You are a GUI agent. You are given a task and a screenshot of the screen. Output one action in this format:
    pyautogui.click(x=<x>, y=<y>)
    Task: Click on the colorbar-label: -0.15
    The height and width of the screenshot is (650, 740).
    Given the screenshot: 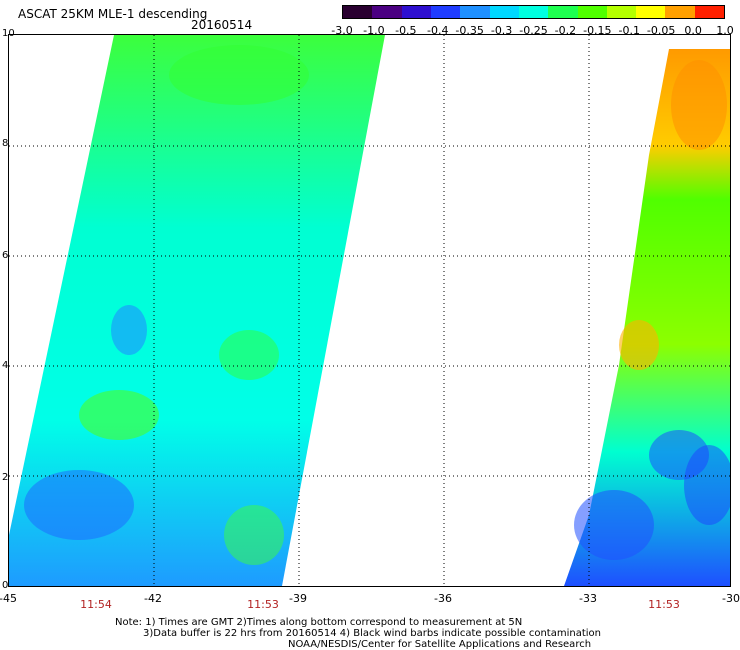 What is the action you would take?
    pyautogui.click(x=597, y=30)
    